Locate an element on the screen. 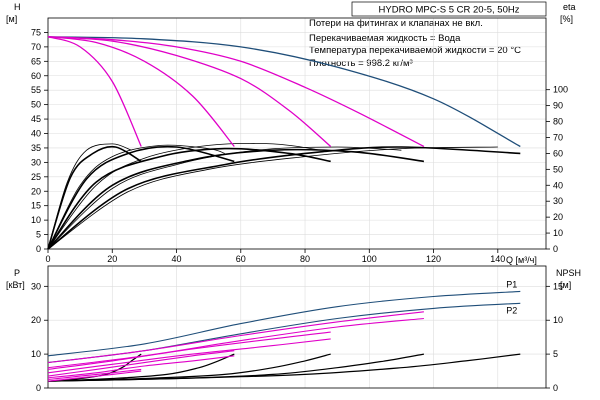  note-liquid: Перекачиваемая жидкость = Вода is located at coordinates (385, 38).